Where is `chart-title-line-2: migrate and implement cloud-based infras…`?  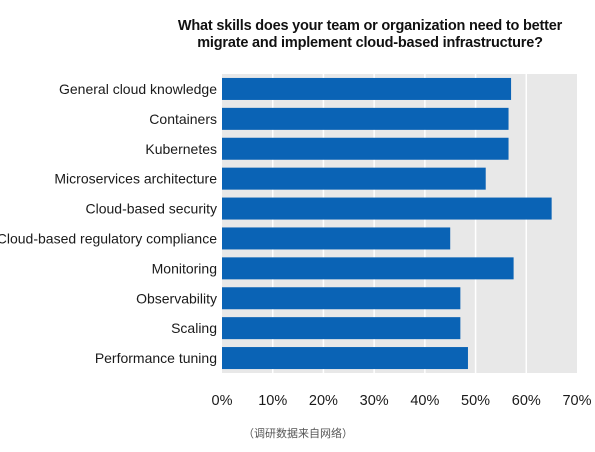
chart-title-line-2: migrate and implement cloud-based infras… is located at coordinates (370, 43).